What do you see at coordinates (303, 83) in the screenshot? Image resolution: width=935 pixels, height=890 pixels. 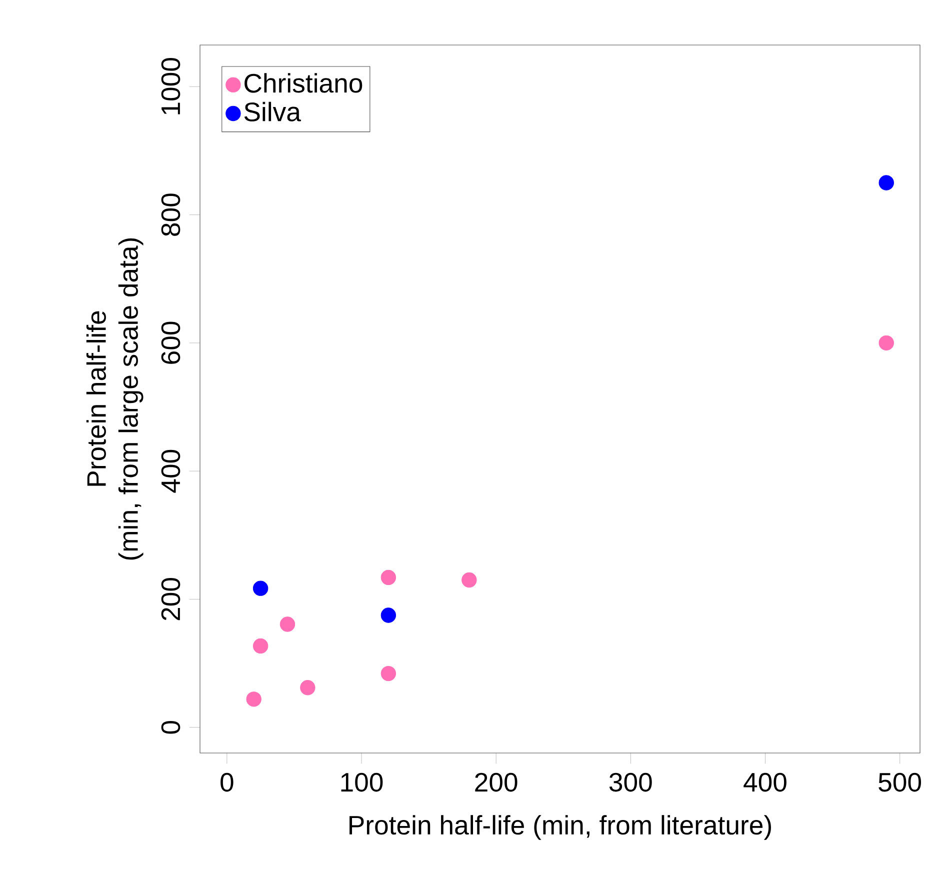 I see `legend-label: Christiano` at bounding box center [303, 83].